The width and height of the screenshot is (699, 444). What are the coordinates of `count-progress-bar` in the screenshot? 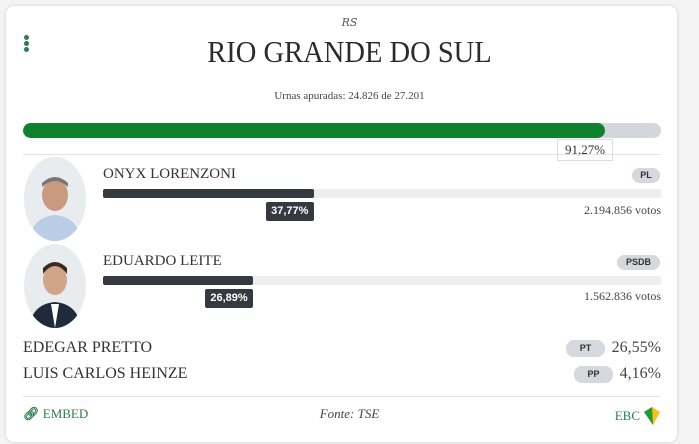 It's located at (342, 130).